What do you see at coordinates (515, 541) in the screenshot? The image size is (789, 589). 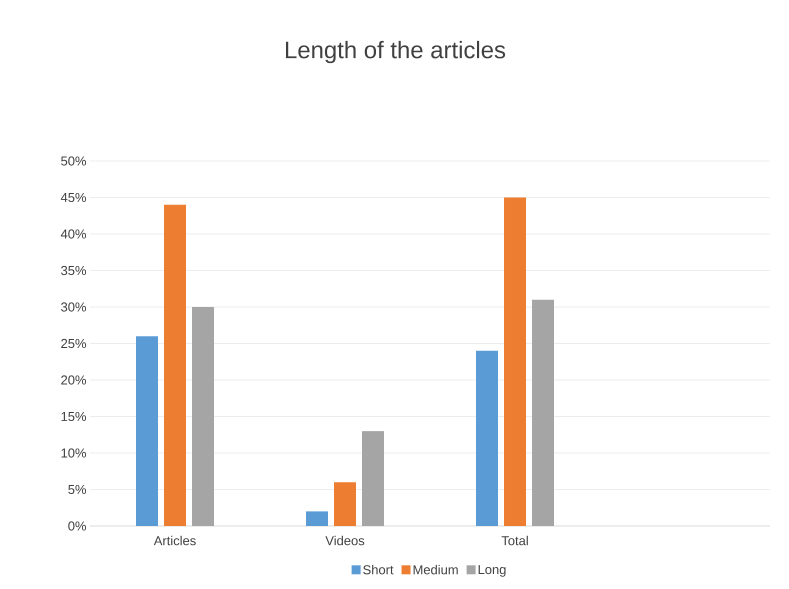 I see `x-tick-label: Total` at bounding box center [515, 541].